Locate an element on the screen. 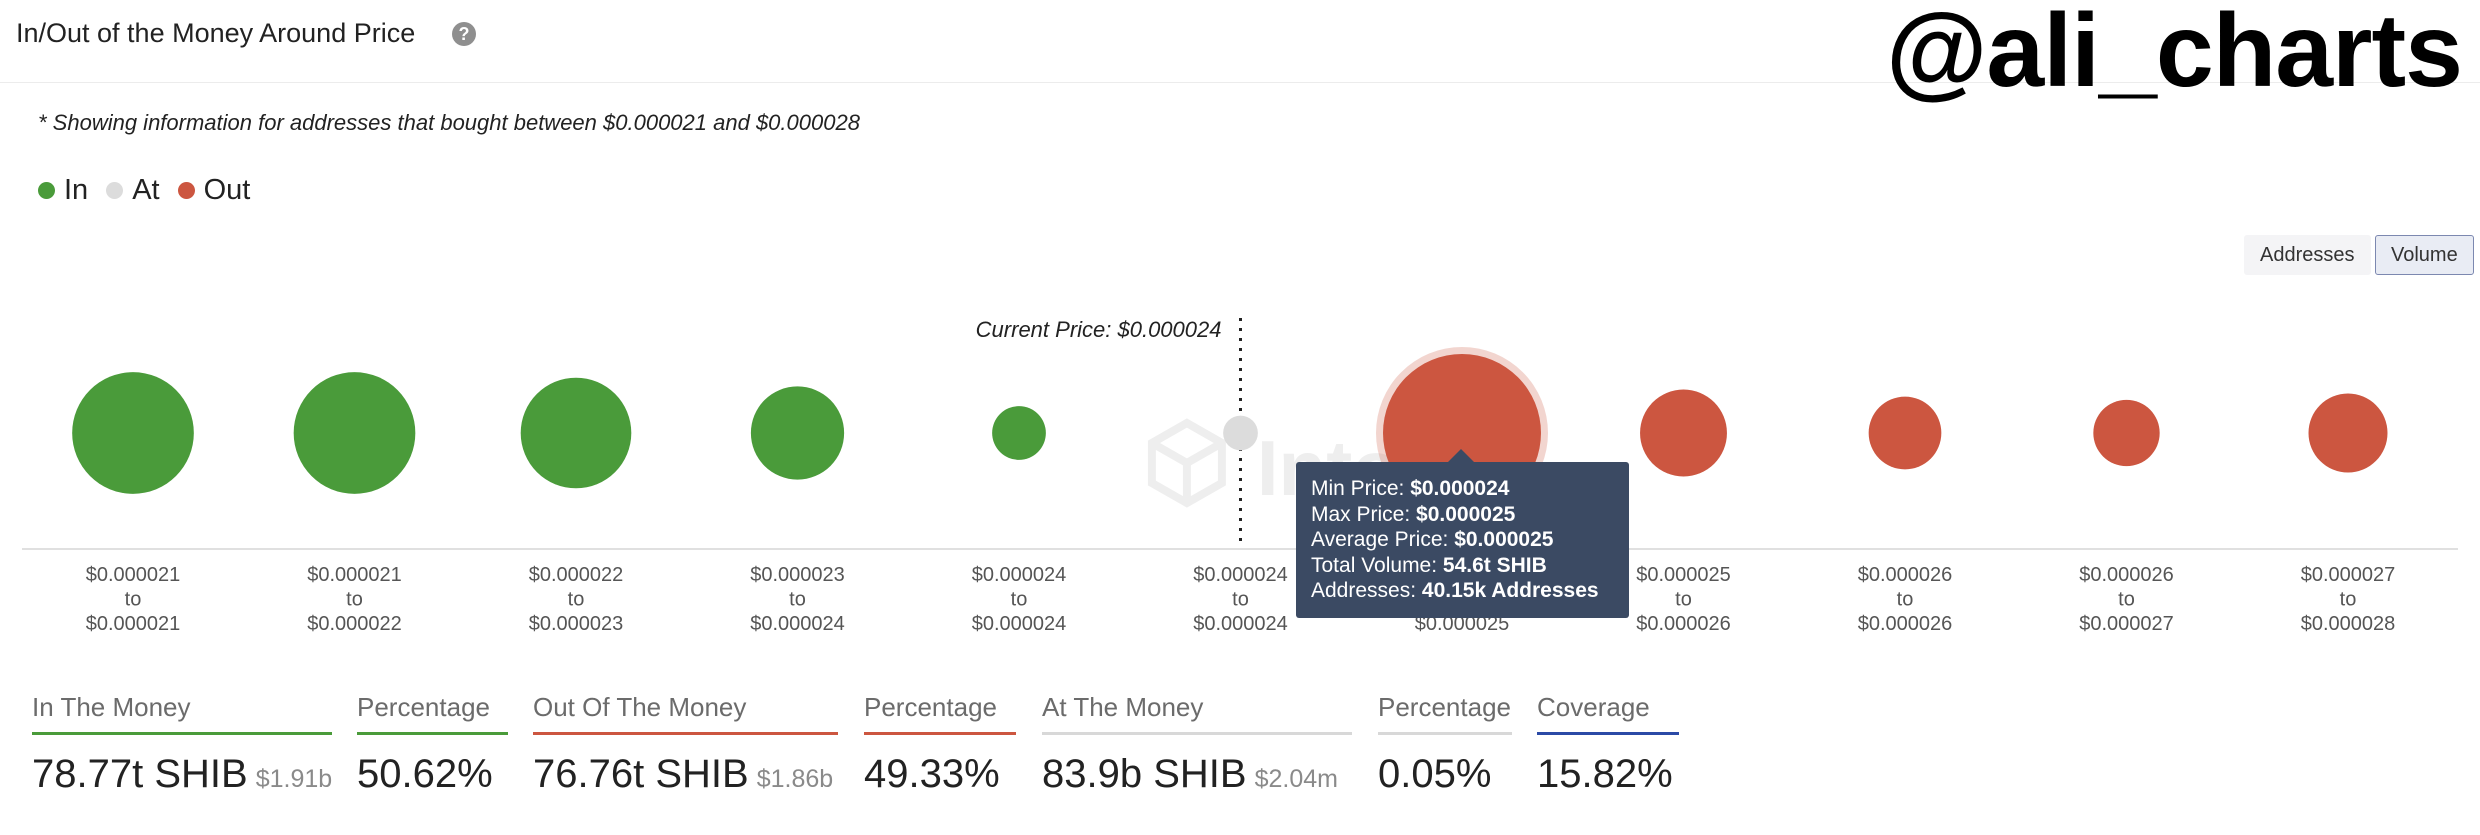 The height and width of the screenshot is (835, 2480). stat-out-percentage: Percentage 49.33% is located at coordinates (940, 744).